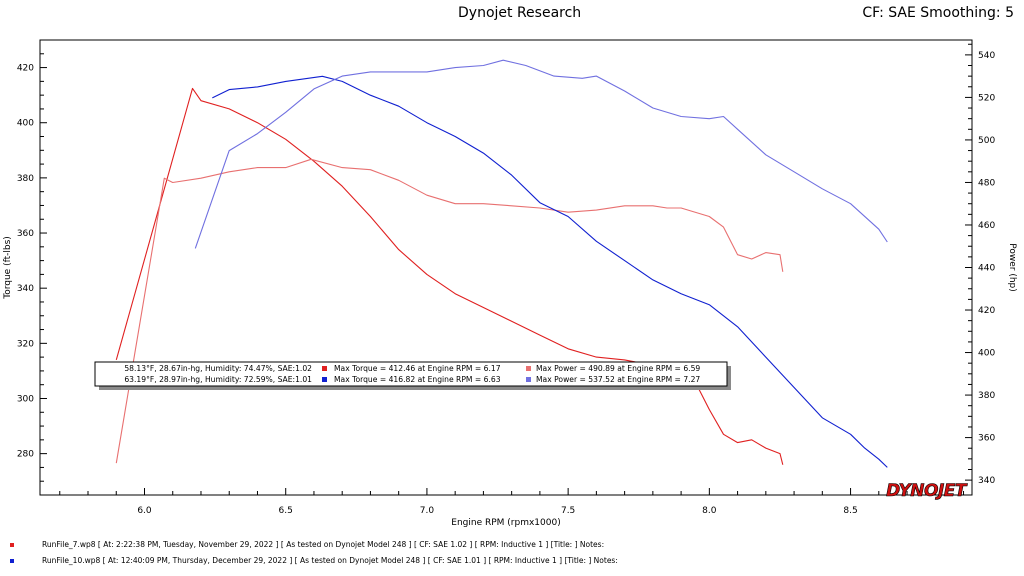 This screenshot has height=576, width=1024. Describe the element at coordinates (986, 354) in the screenshot. I see `y2-tick-label: 400` at that location.